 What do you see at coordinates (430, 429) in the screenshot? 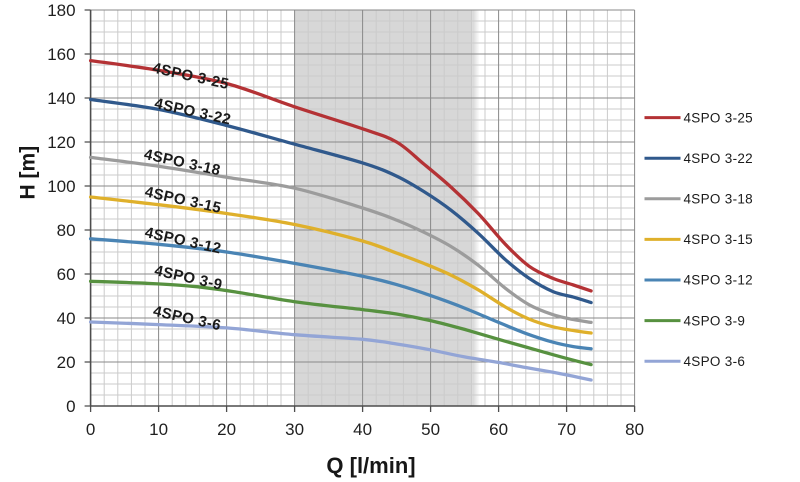
I see `svg-text: 50` at bounding box center [430, 429].